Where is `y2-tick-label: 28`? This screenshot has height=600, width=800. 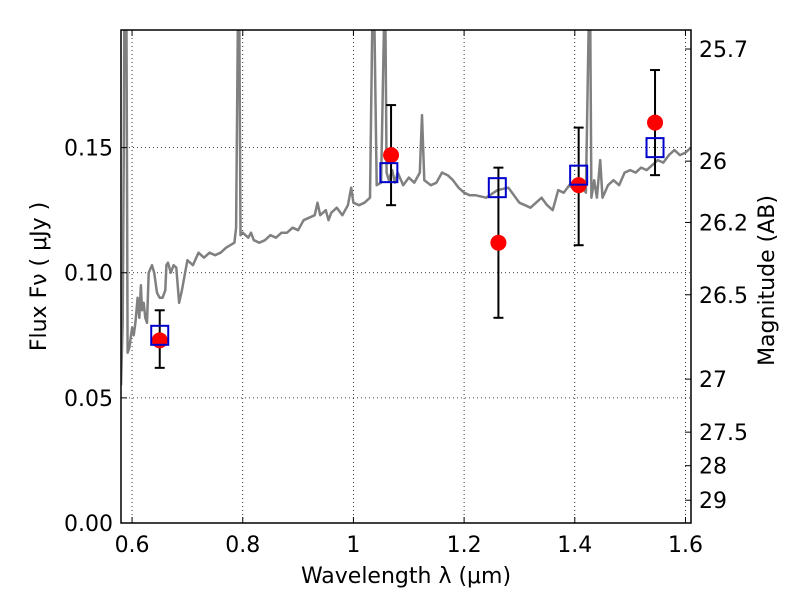
y2-tick-label: 28 is located at coordinates (713, 467).